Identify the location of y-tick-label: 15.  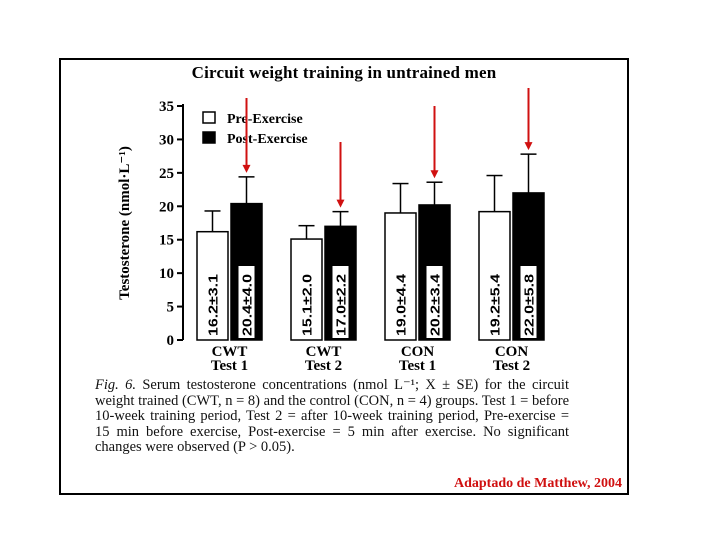
(166, 241).